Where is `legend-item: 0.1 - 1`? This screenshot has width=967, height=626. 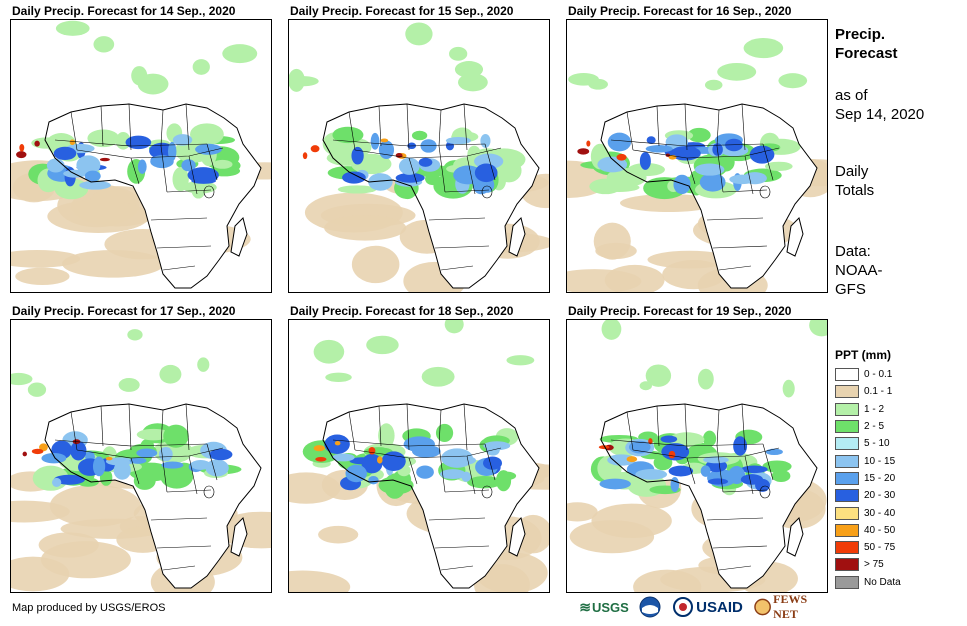 legend-item: 0.1 - 1 is located at coordinates (890, 391).